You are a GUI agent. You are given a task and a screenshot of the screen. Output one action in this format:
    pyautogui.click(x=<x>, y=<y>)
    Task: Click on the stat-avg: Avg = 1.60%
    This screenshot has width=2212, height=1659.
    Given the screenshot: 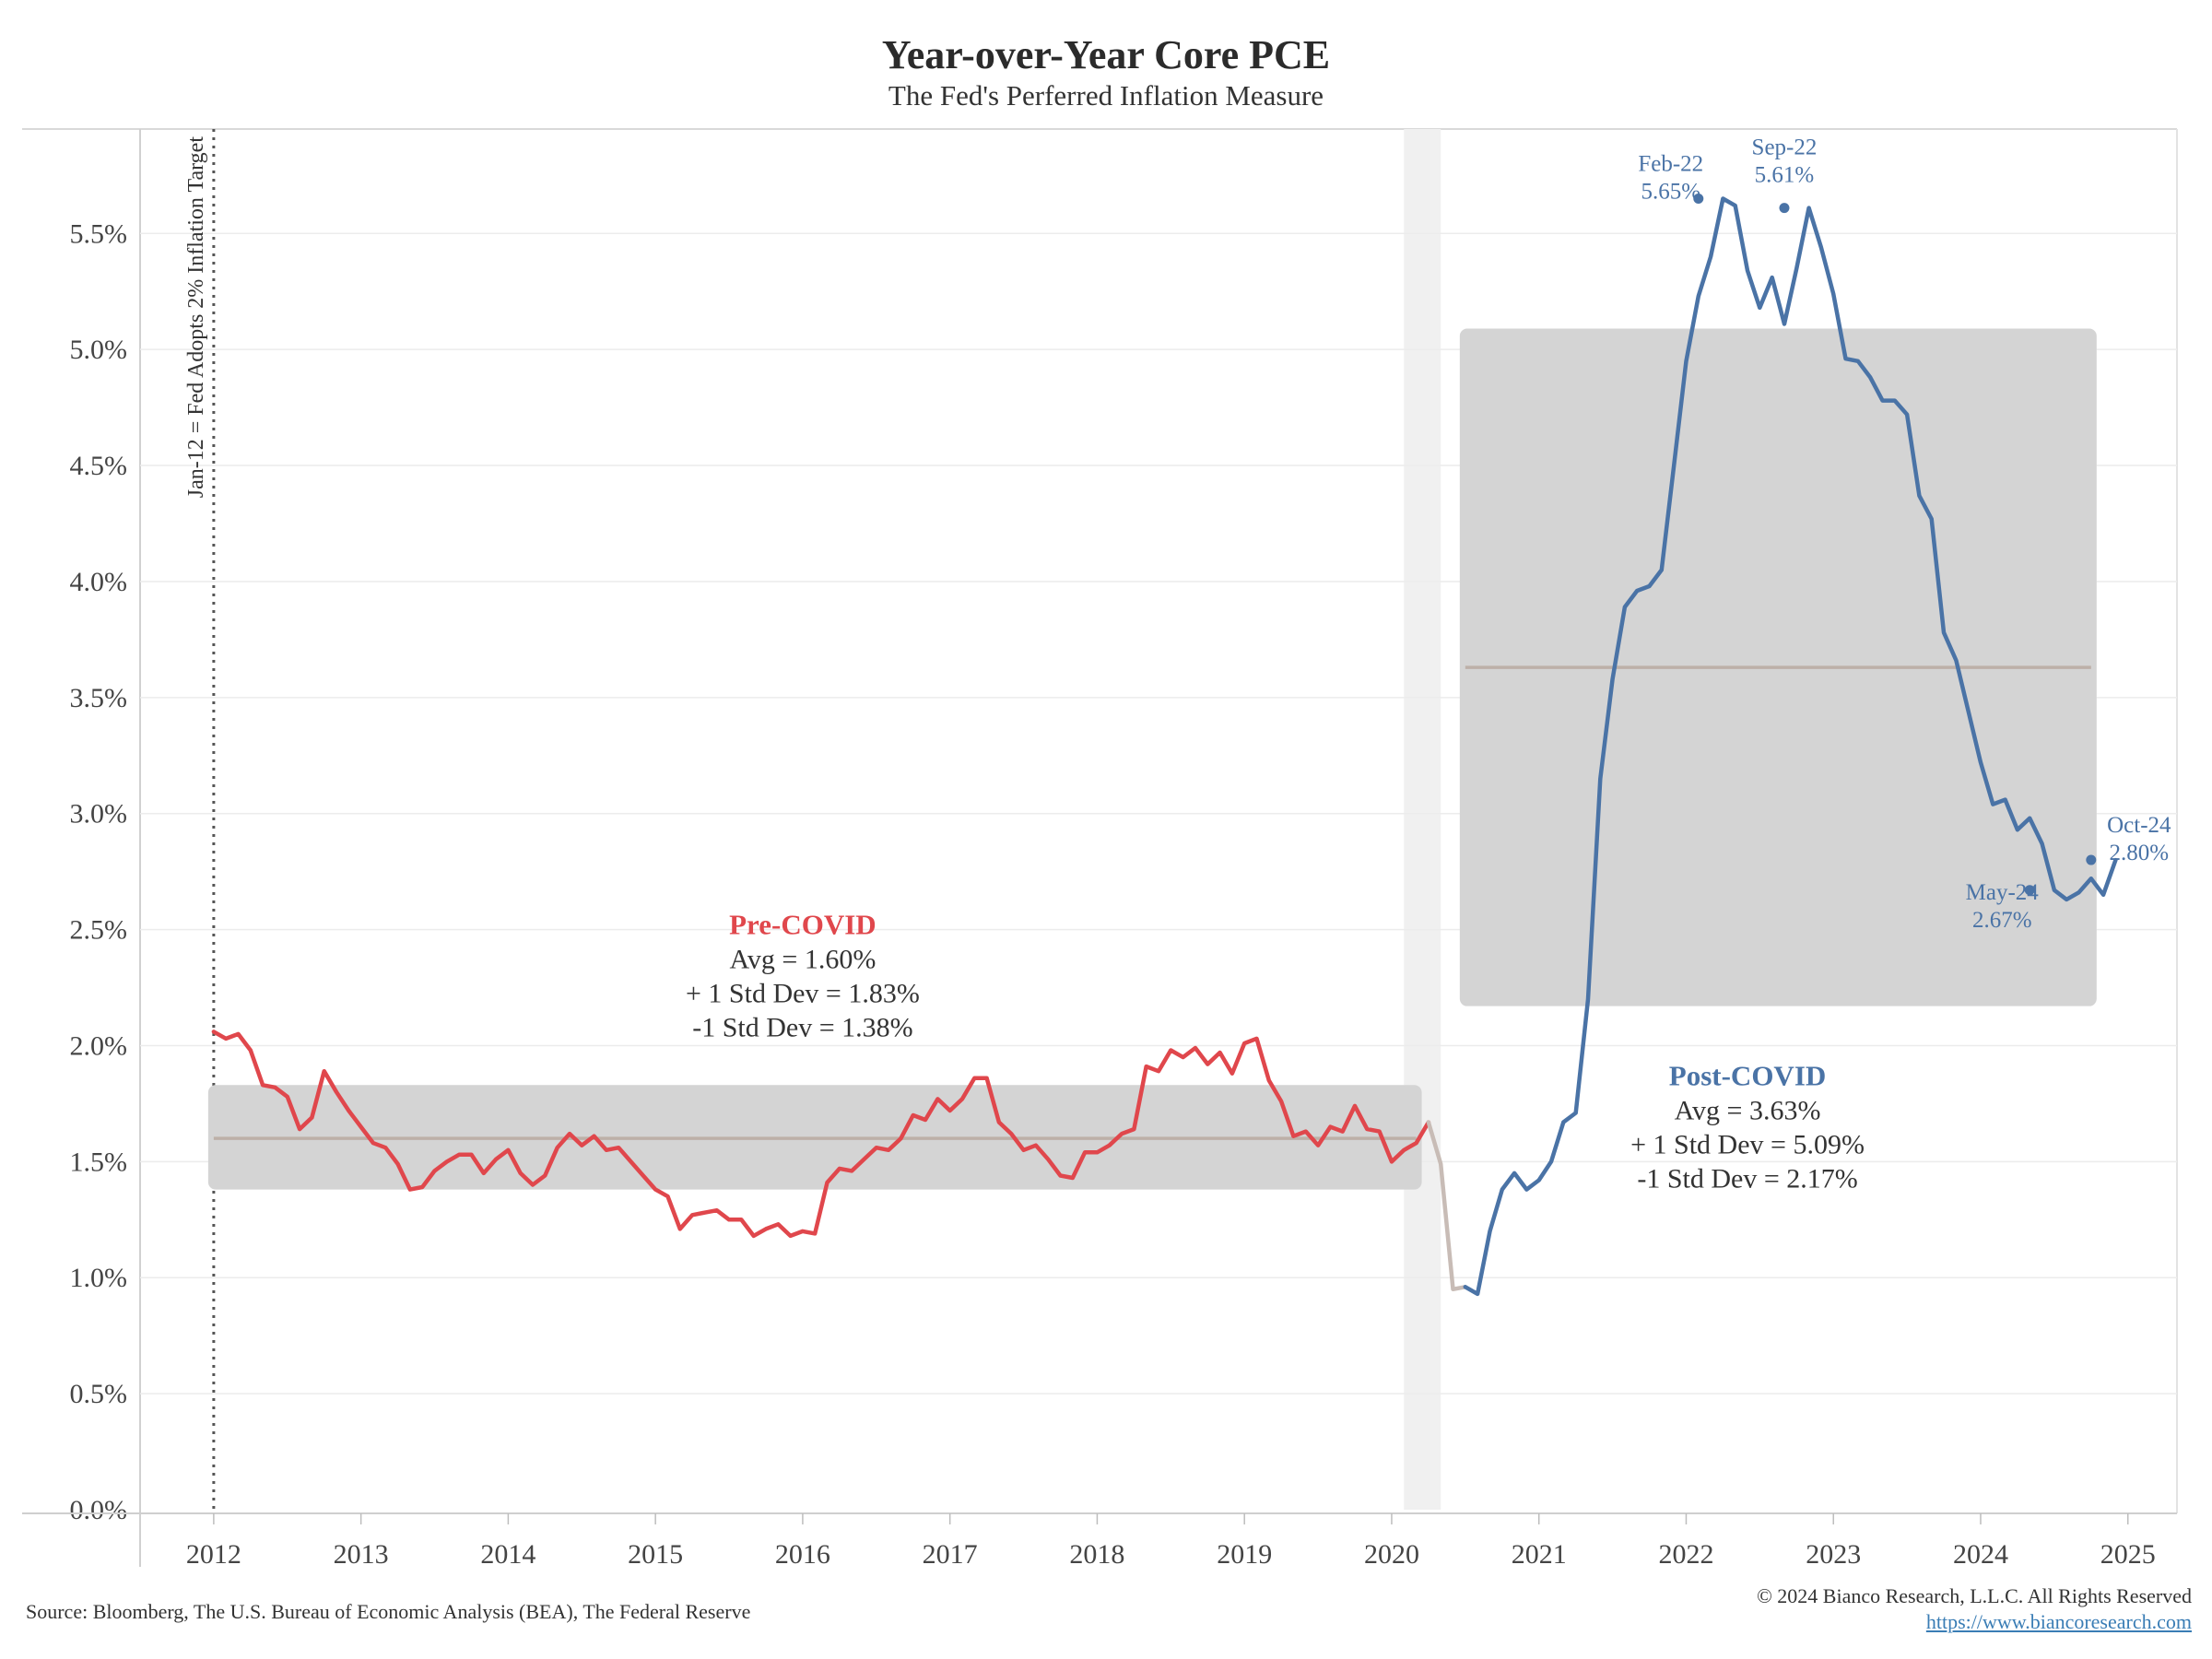 What is the action you would take?
    pyautogui.click(x=802, y=960)
    